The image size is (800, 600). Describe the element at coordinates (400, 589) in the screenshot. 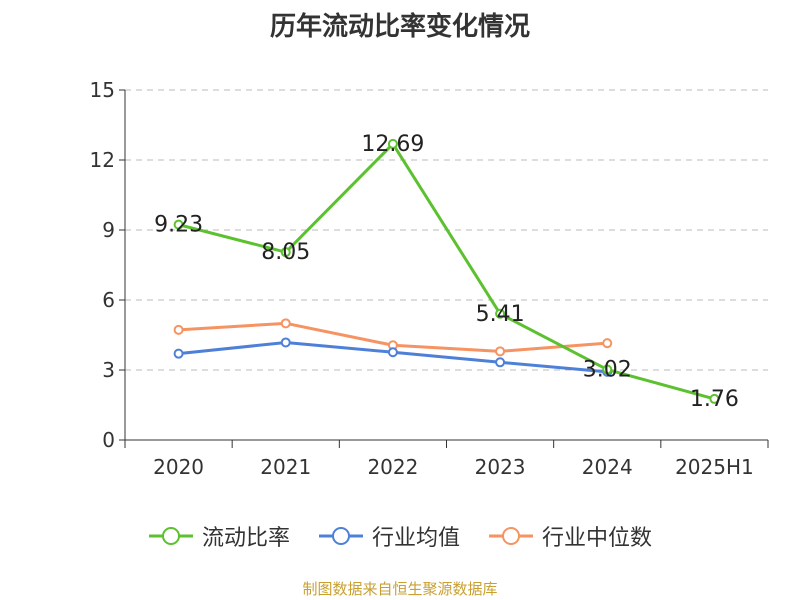

I see `source-note: 制图数据来自恒生聚源数据库` at that location.